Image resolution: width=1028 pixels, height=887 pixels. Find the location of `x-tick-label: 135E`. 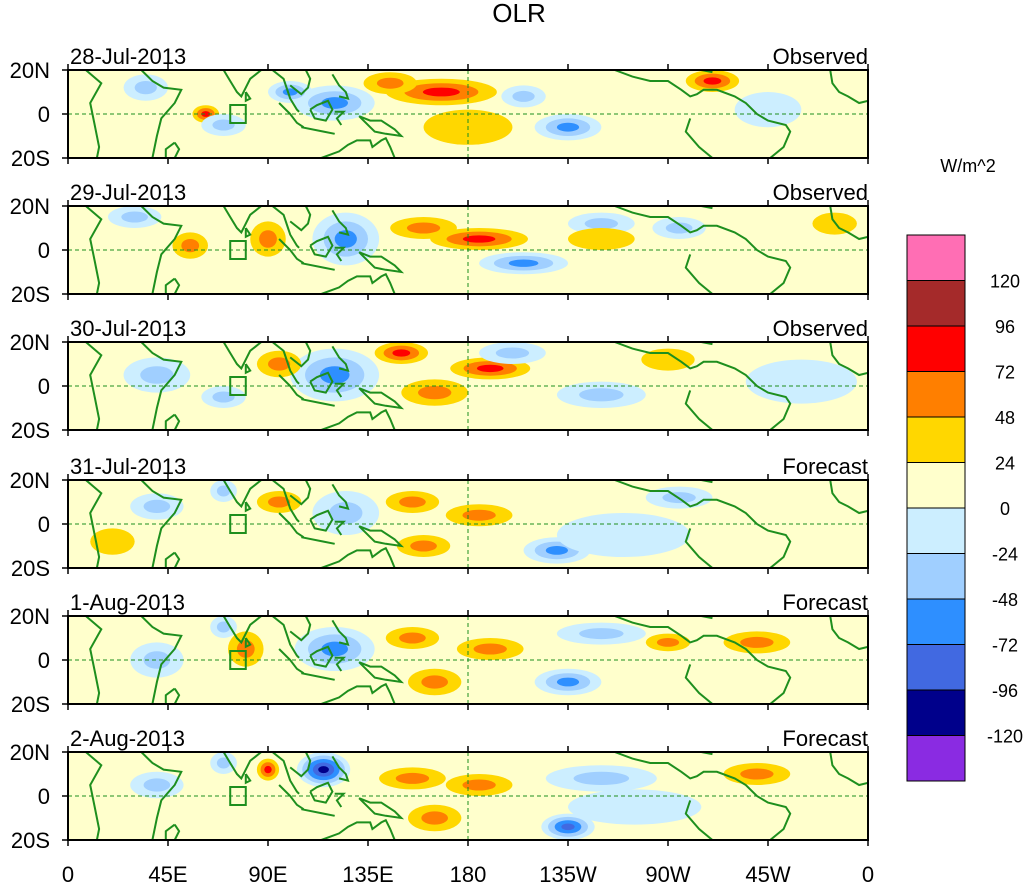

x-tick-label: 135E is located at coordinates (367, 874).